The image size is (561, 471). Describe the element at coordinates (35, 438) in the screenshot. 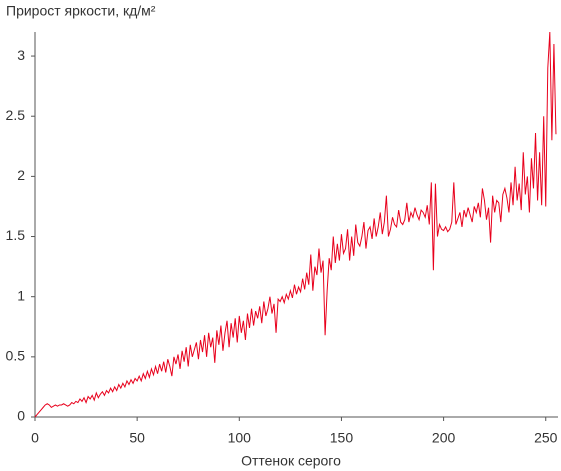

I see `x-tick-label: 0` at that location.